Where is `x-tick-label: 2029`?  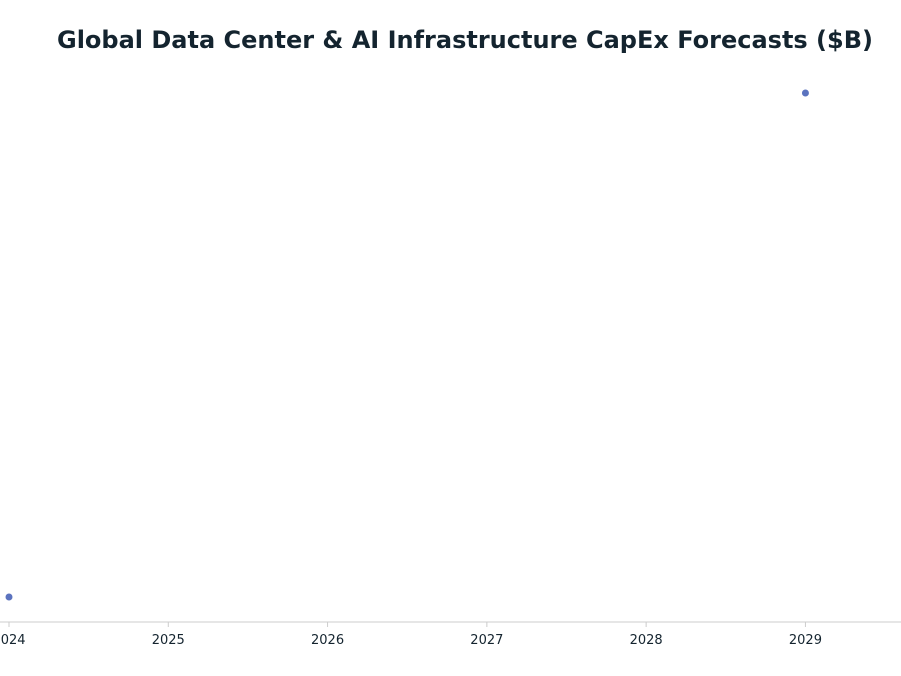
x-tick-label: 2029 is located at coordinates (805, 640).